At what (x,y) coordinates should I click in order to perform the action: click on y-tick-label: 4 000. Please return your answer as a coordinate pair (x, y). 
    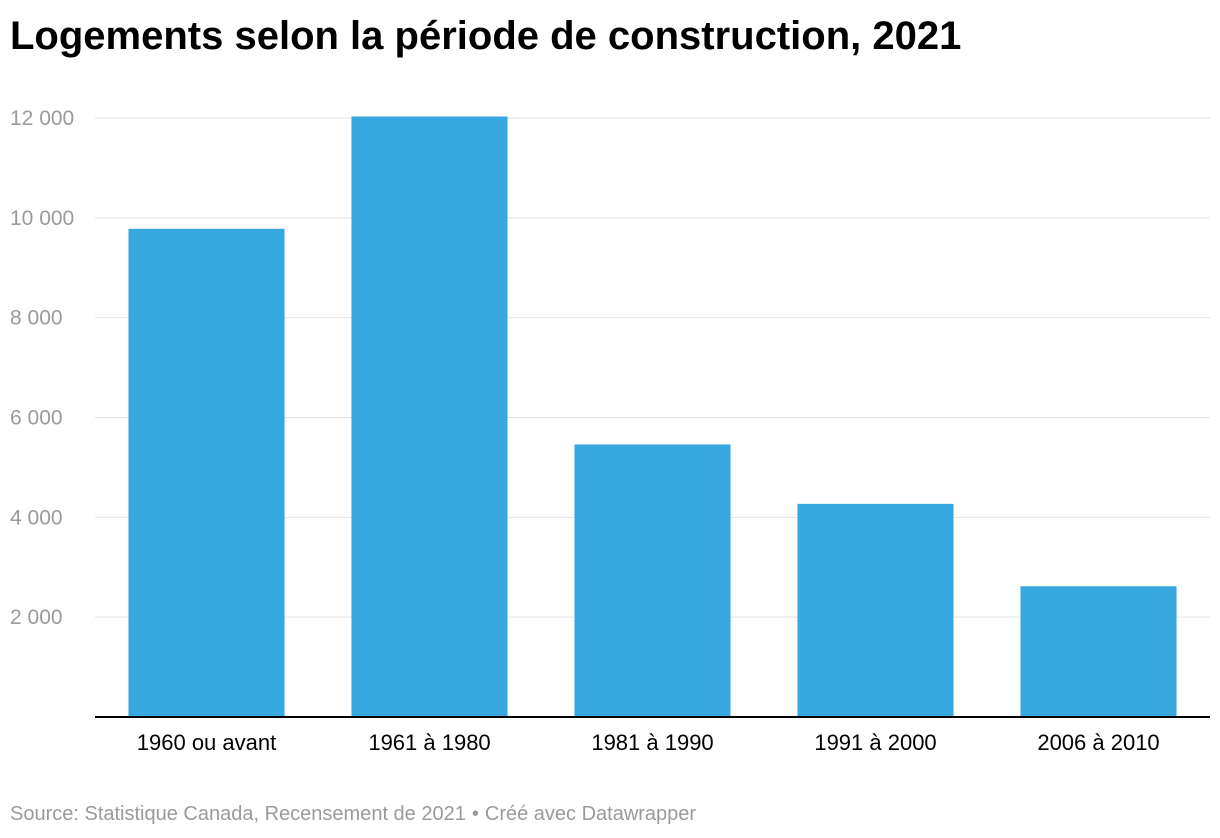
    Looking at the image, I should click on (36, 517).